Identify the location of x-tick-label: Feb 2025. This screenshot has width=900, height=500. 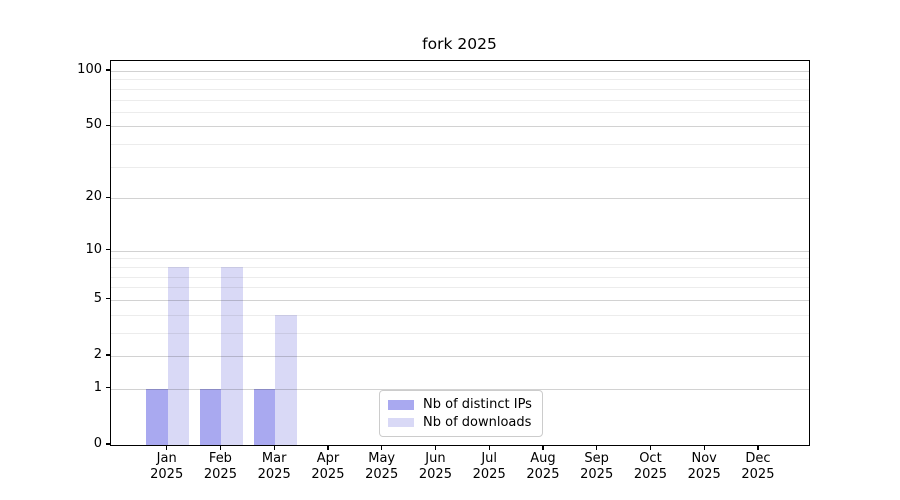
(220, 466).